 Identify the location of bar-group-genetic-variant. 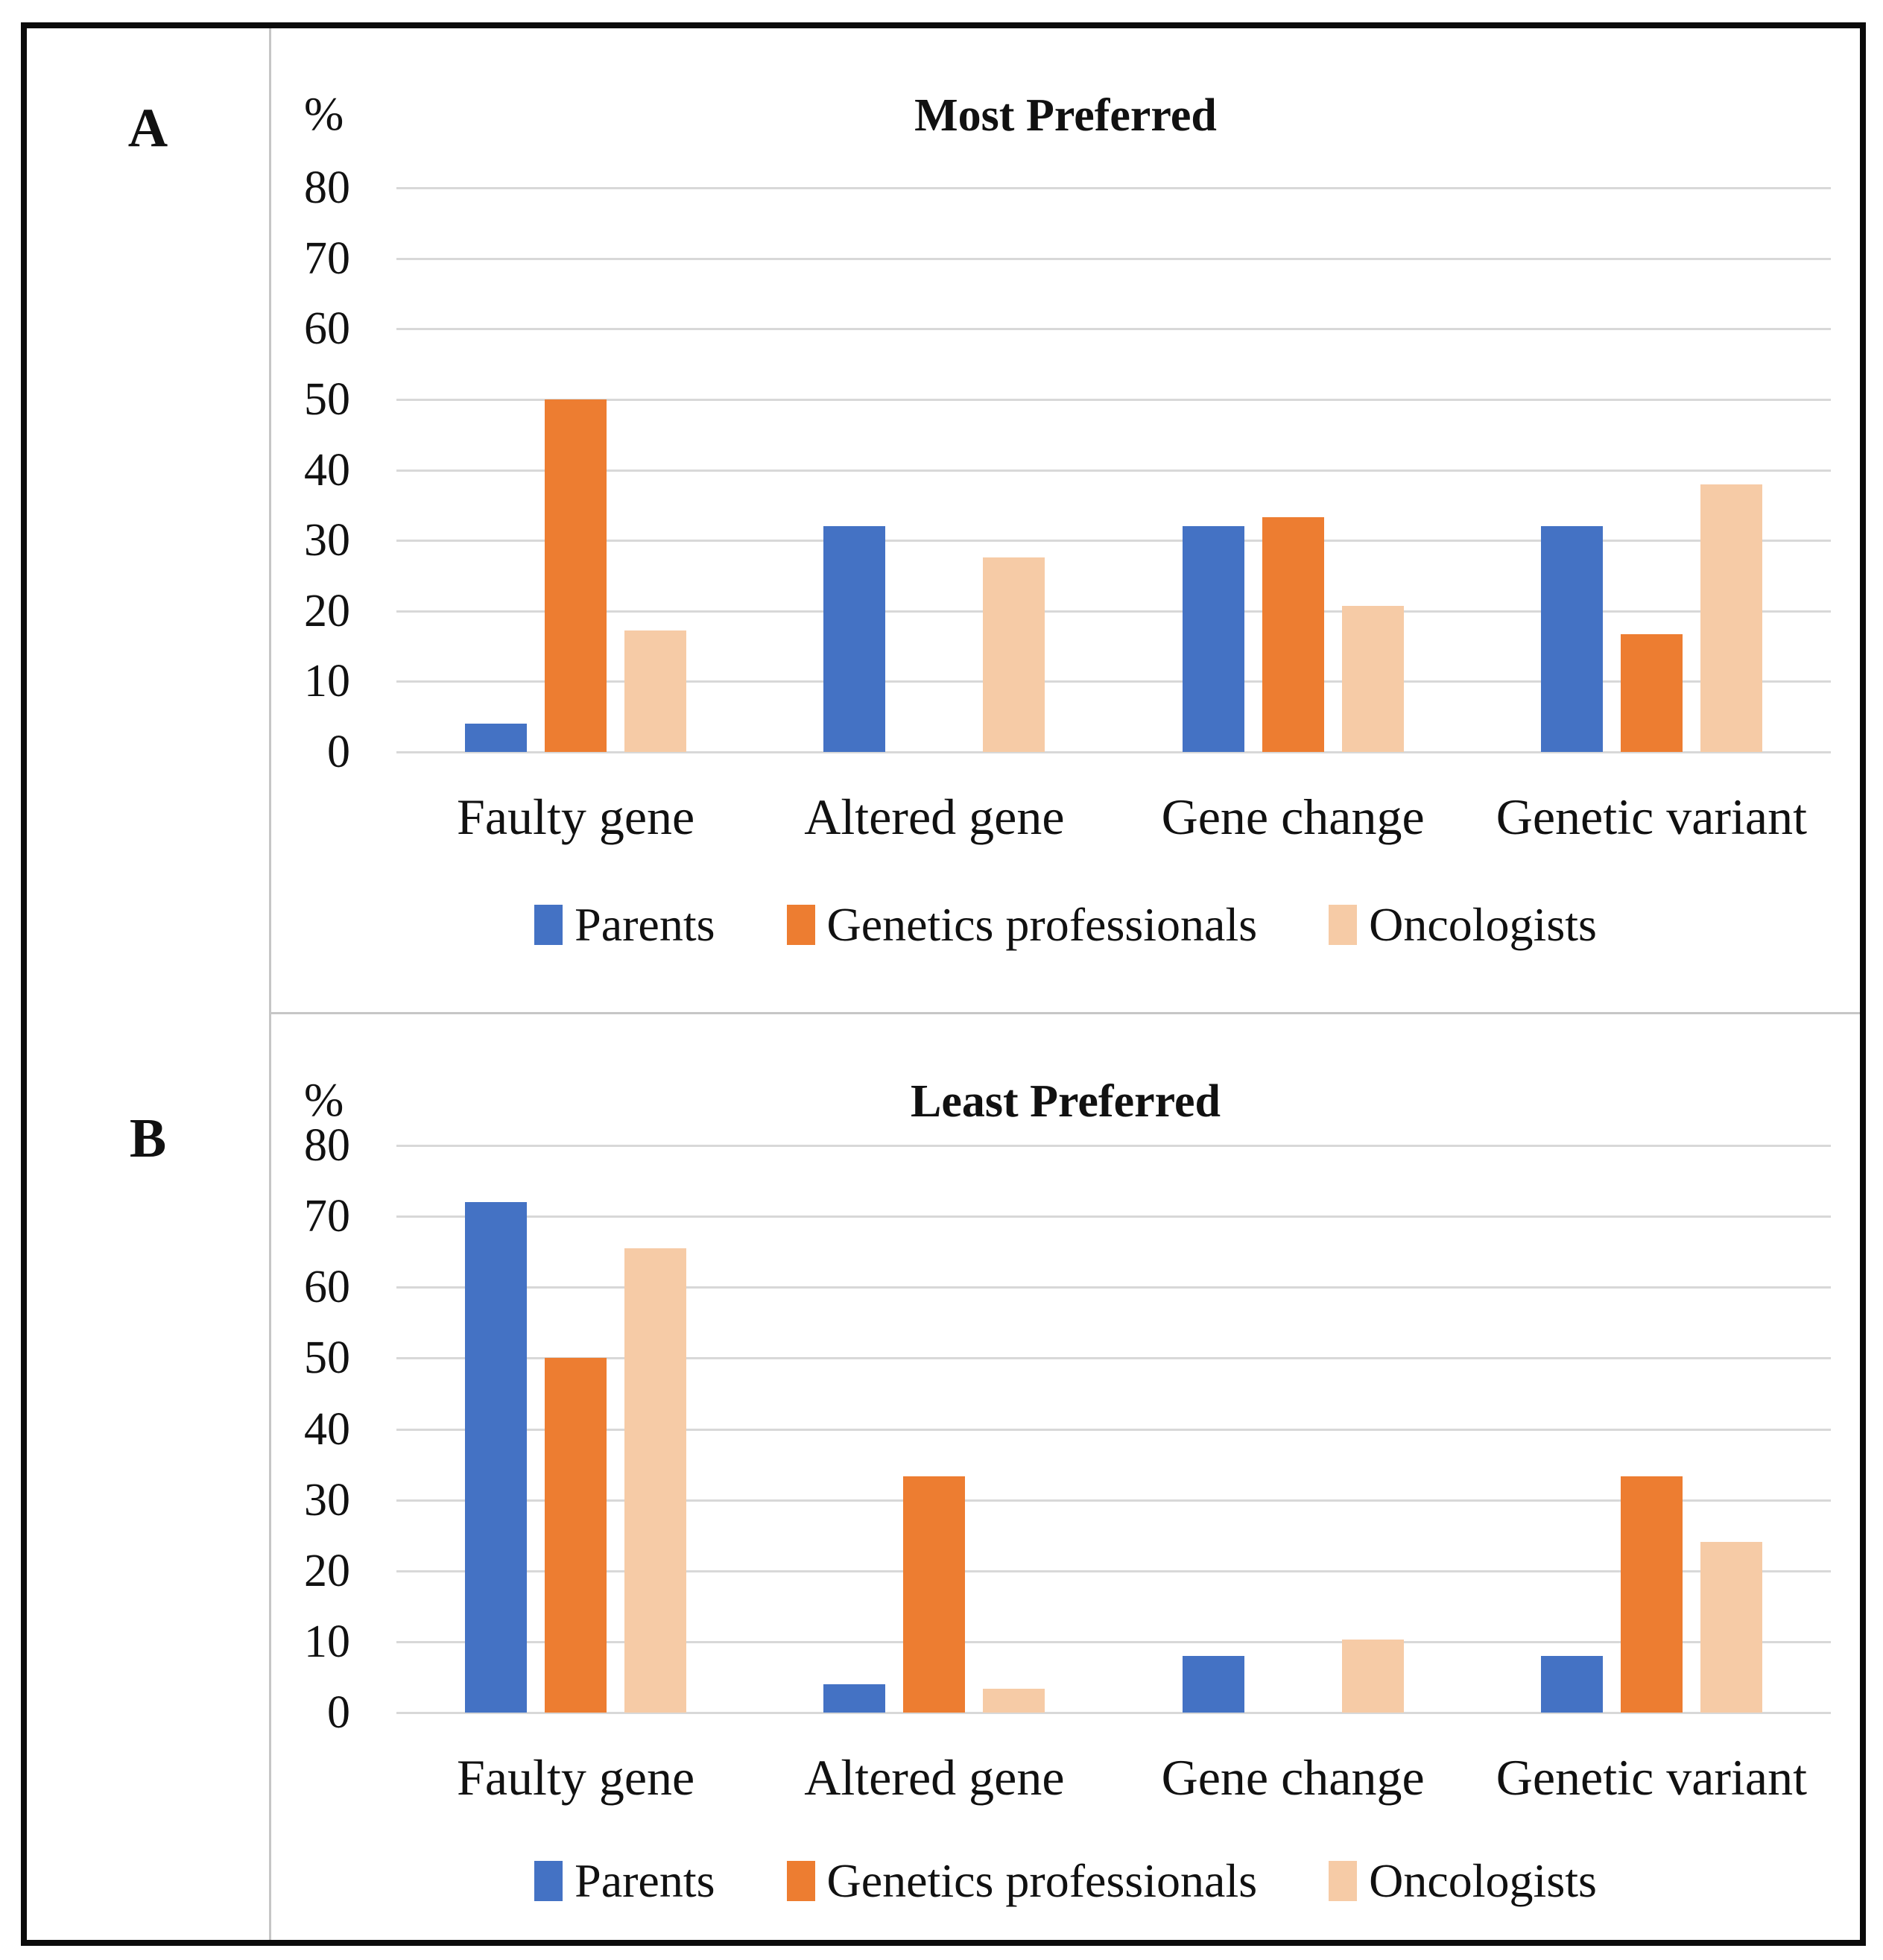
(1651, 1429).